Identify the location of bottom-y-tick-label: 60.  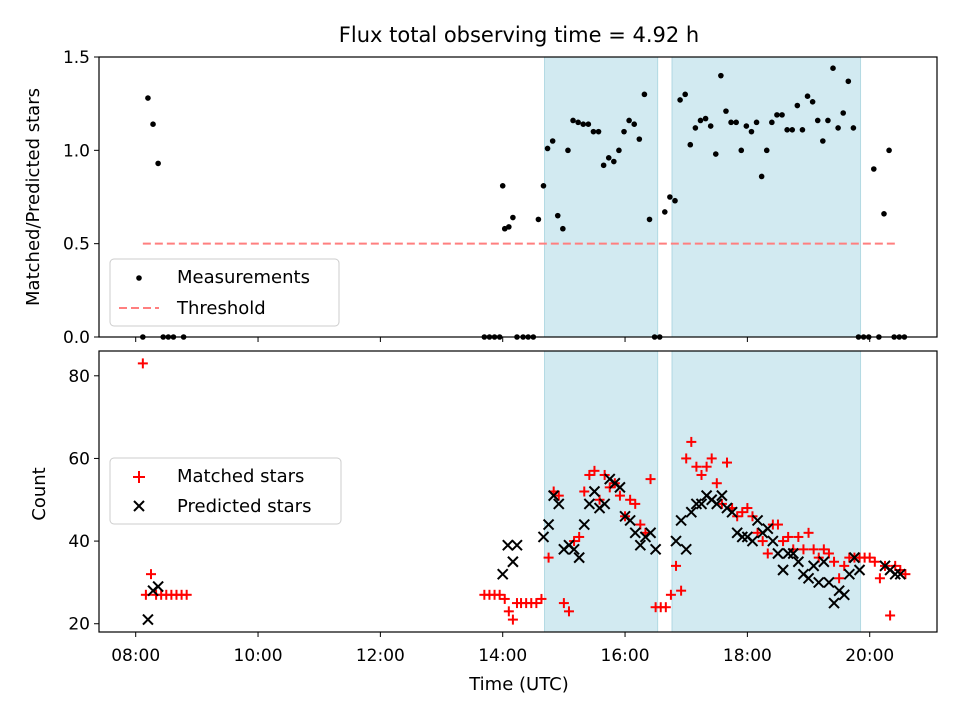
(79, 459).